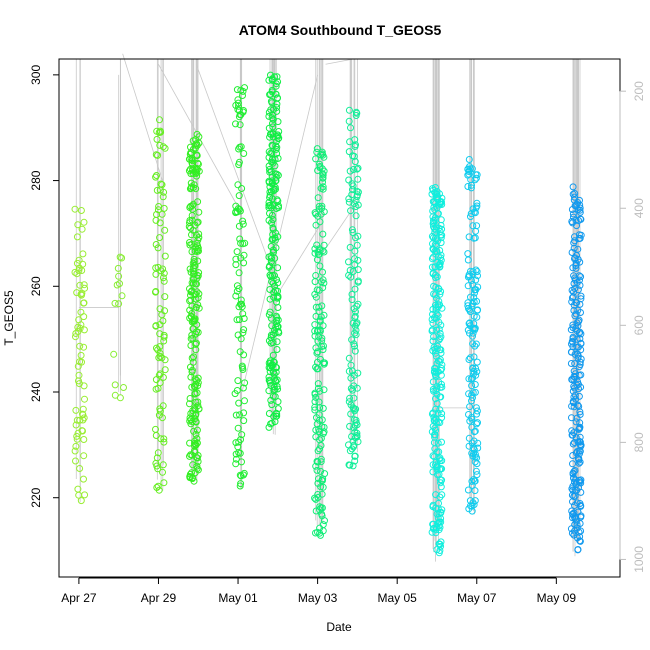 The image size is (650, 650). I want to click on y-axis-label: T_GEOS5, so click(9, 318).